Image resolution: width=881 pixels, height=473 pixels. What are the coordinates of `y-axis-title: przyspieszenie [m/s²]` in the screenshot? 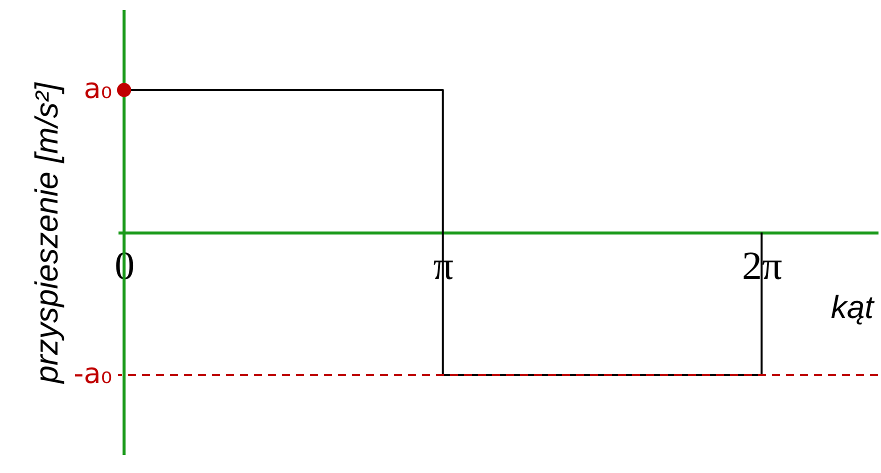 It's located at (46, 233).